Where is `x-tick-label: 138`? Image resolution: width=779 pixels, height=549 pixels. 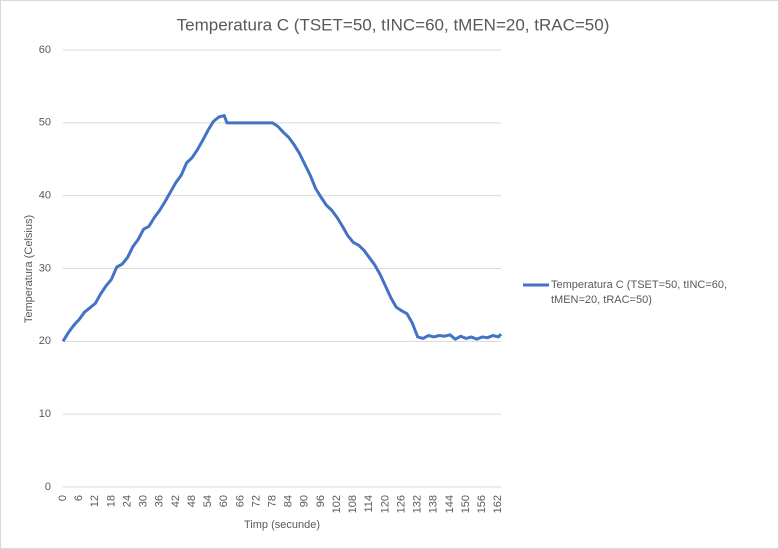 x-tick-label: 138 is located at coordinates (434, 504).